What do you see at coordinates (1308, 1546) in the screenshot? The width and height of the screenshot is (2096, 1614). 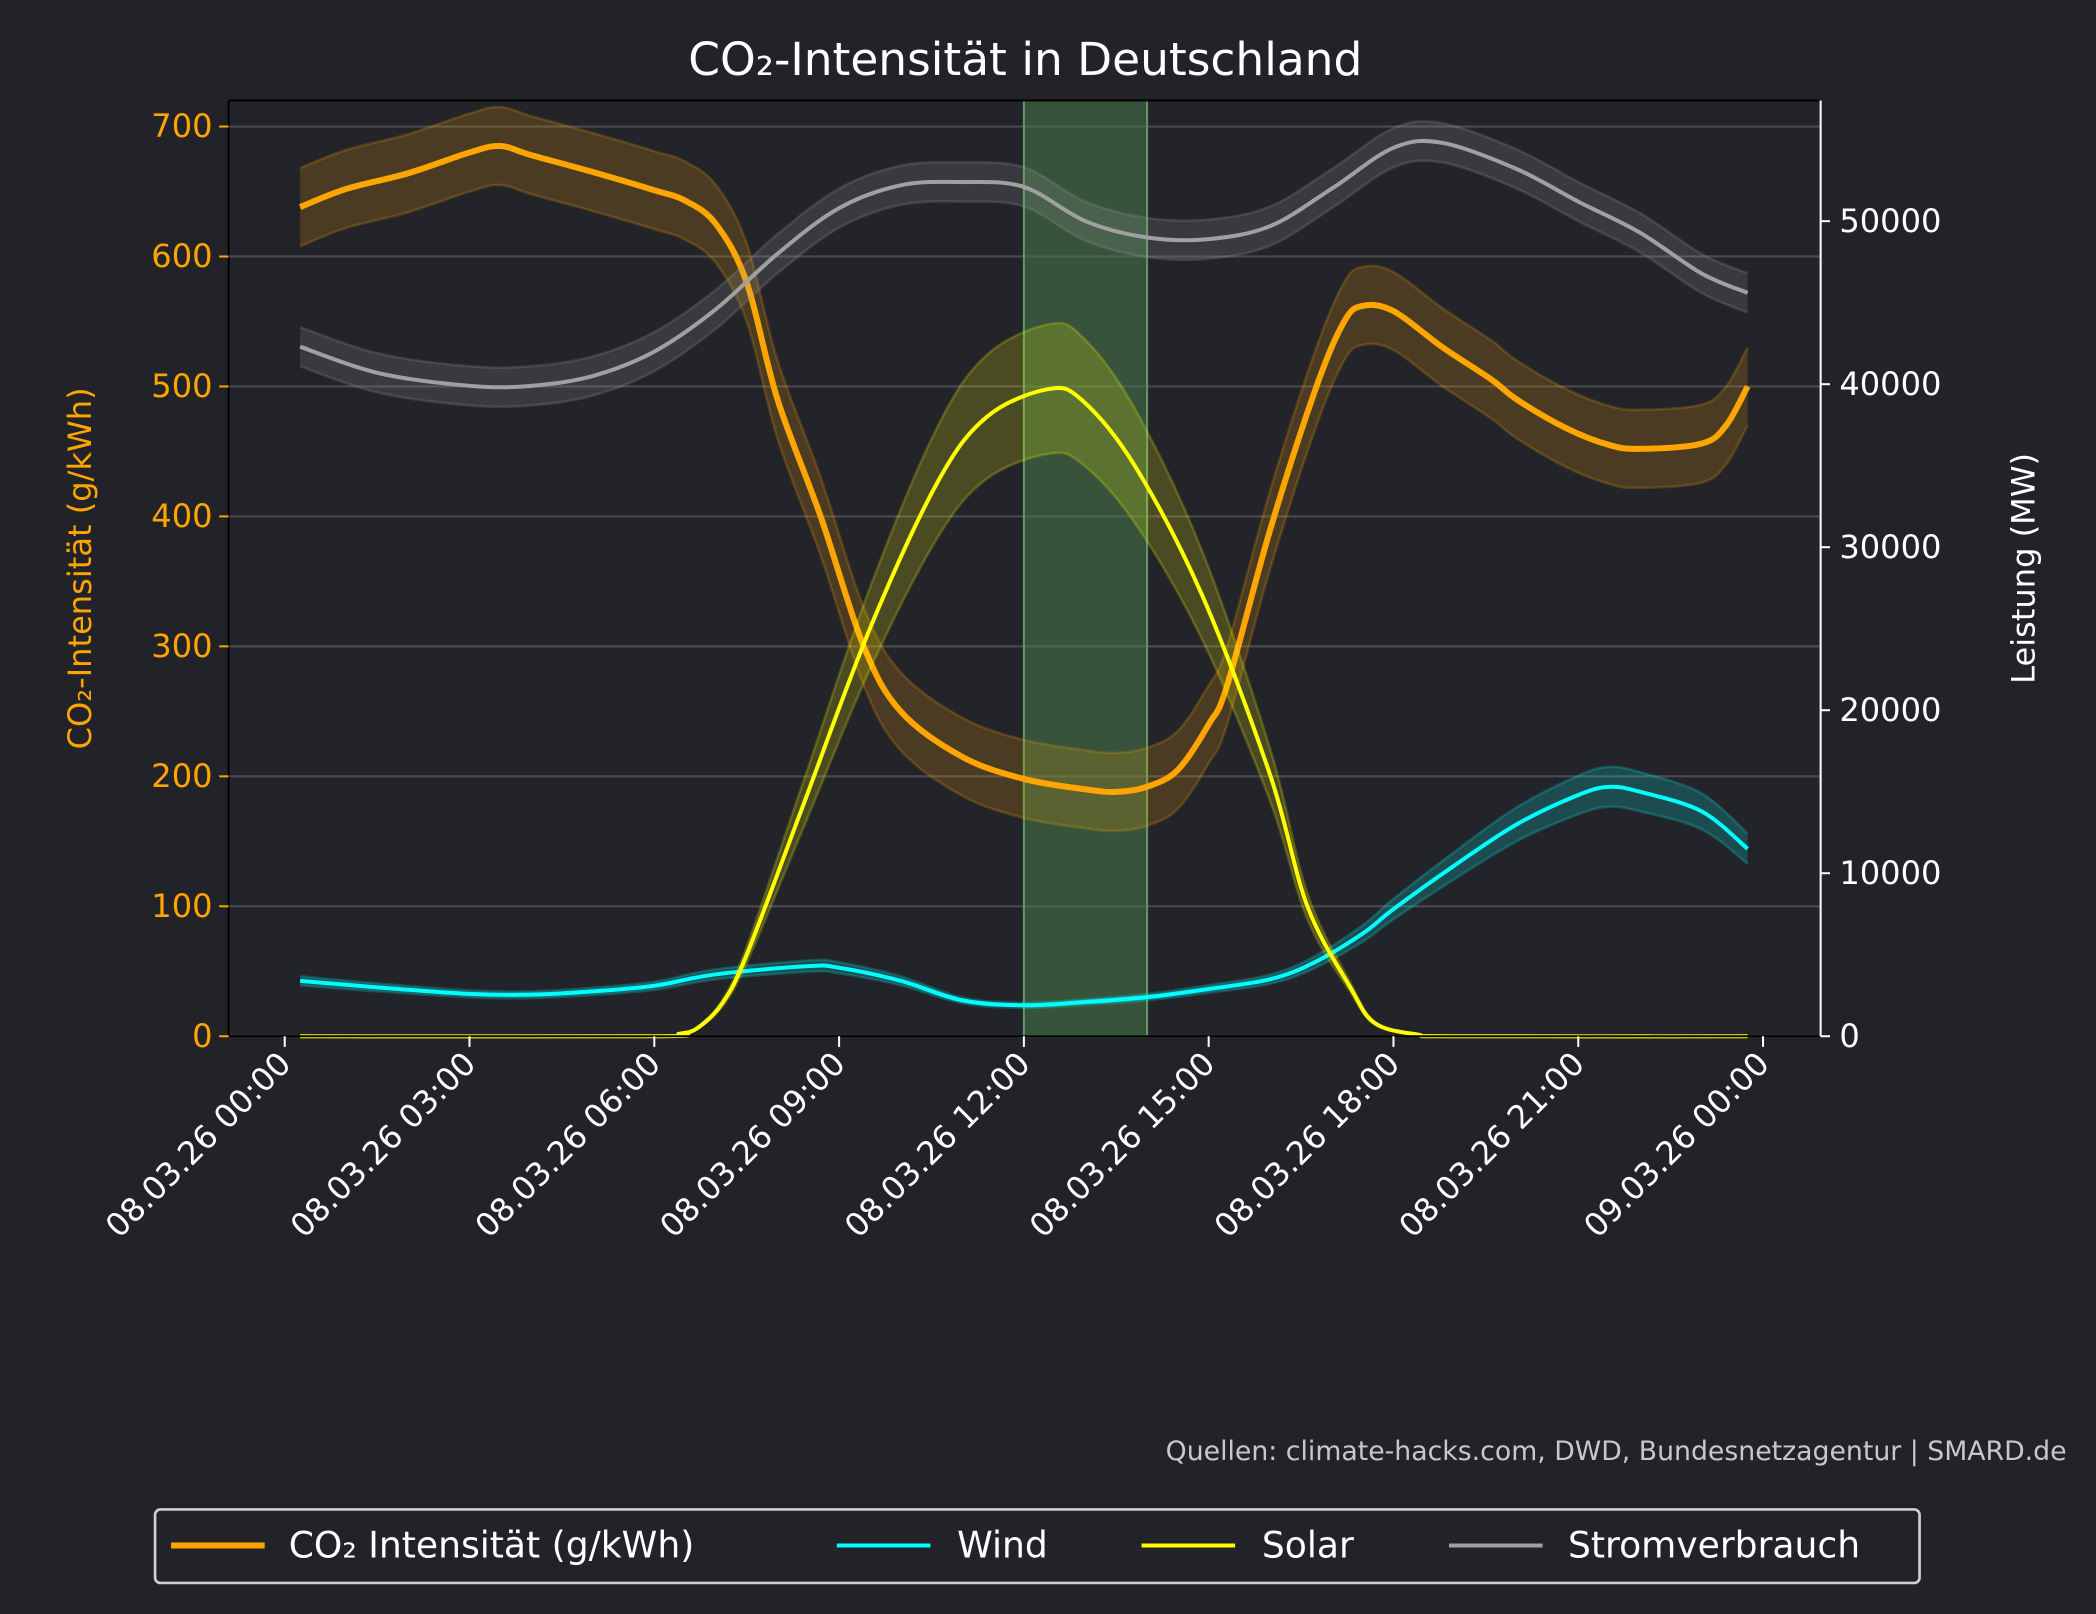 I see `legend-label-2: Solar` at bounding box center [1308, 1546].